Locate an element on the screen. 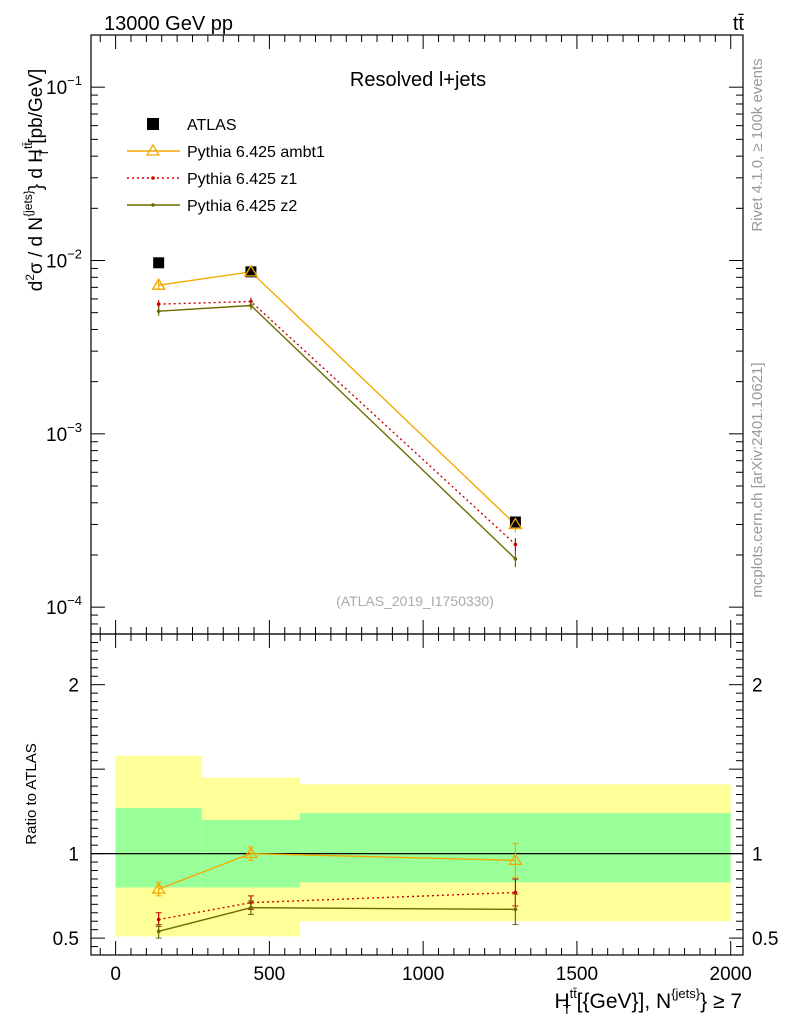 Image resolution: width=786 pixels, height=1024 pixels. atlas-data is located at coordinates (337, 393).